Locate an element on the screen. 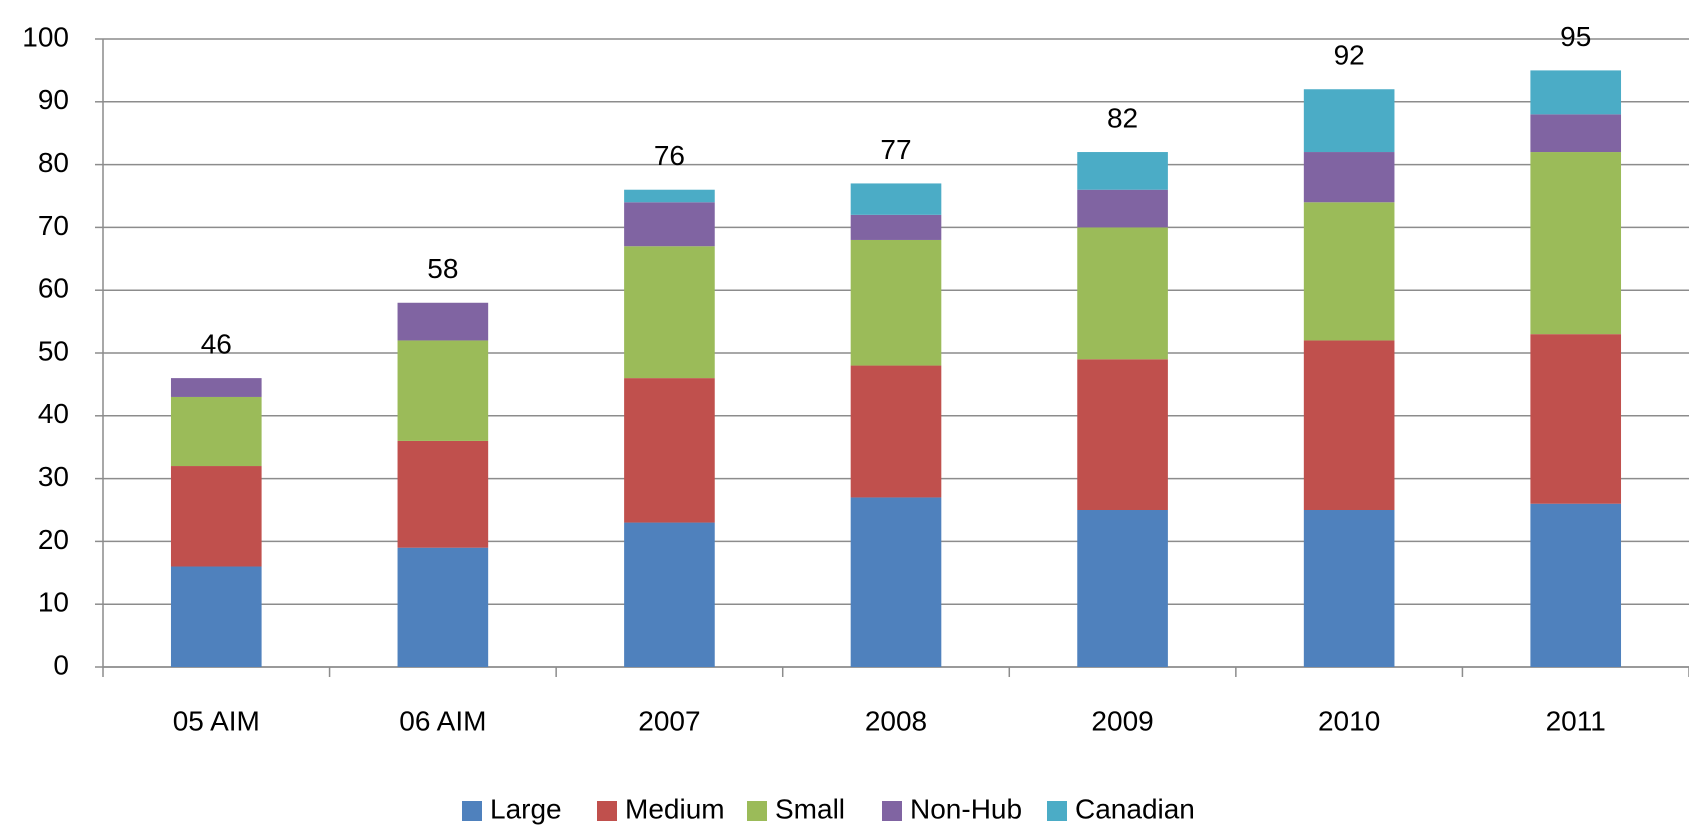 This screenshot has width=1689, height=831. total-label: 95 is located at coordinates (1575, 36).